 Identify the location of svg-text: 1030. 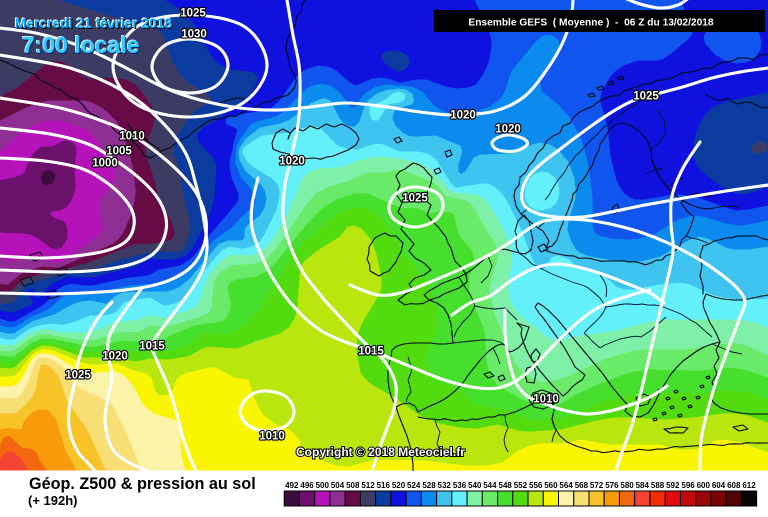
(194, 35).